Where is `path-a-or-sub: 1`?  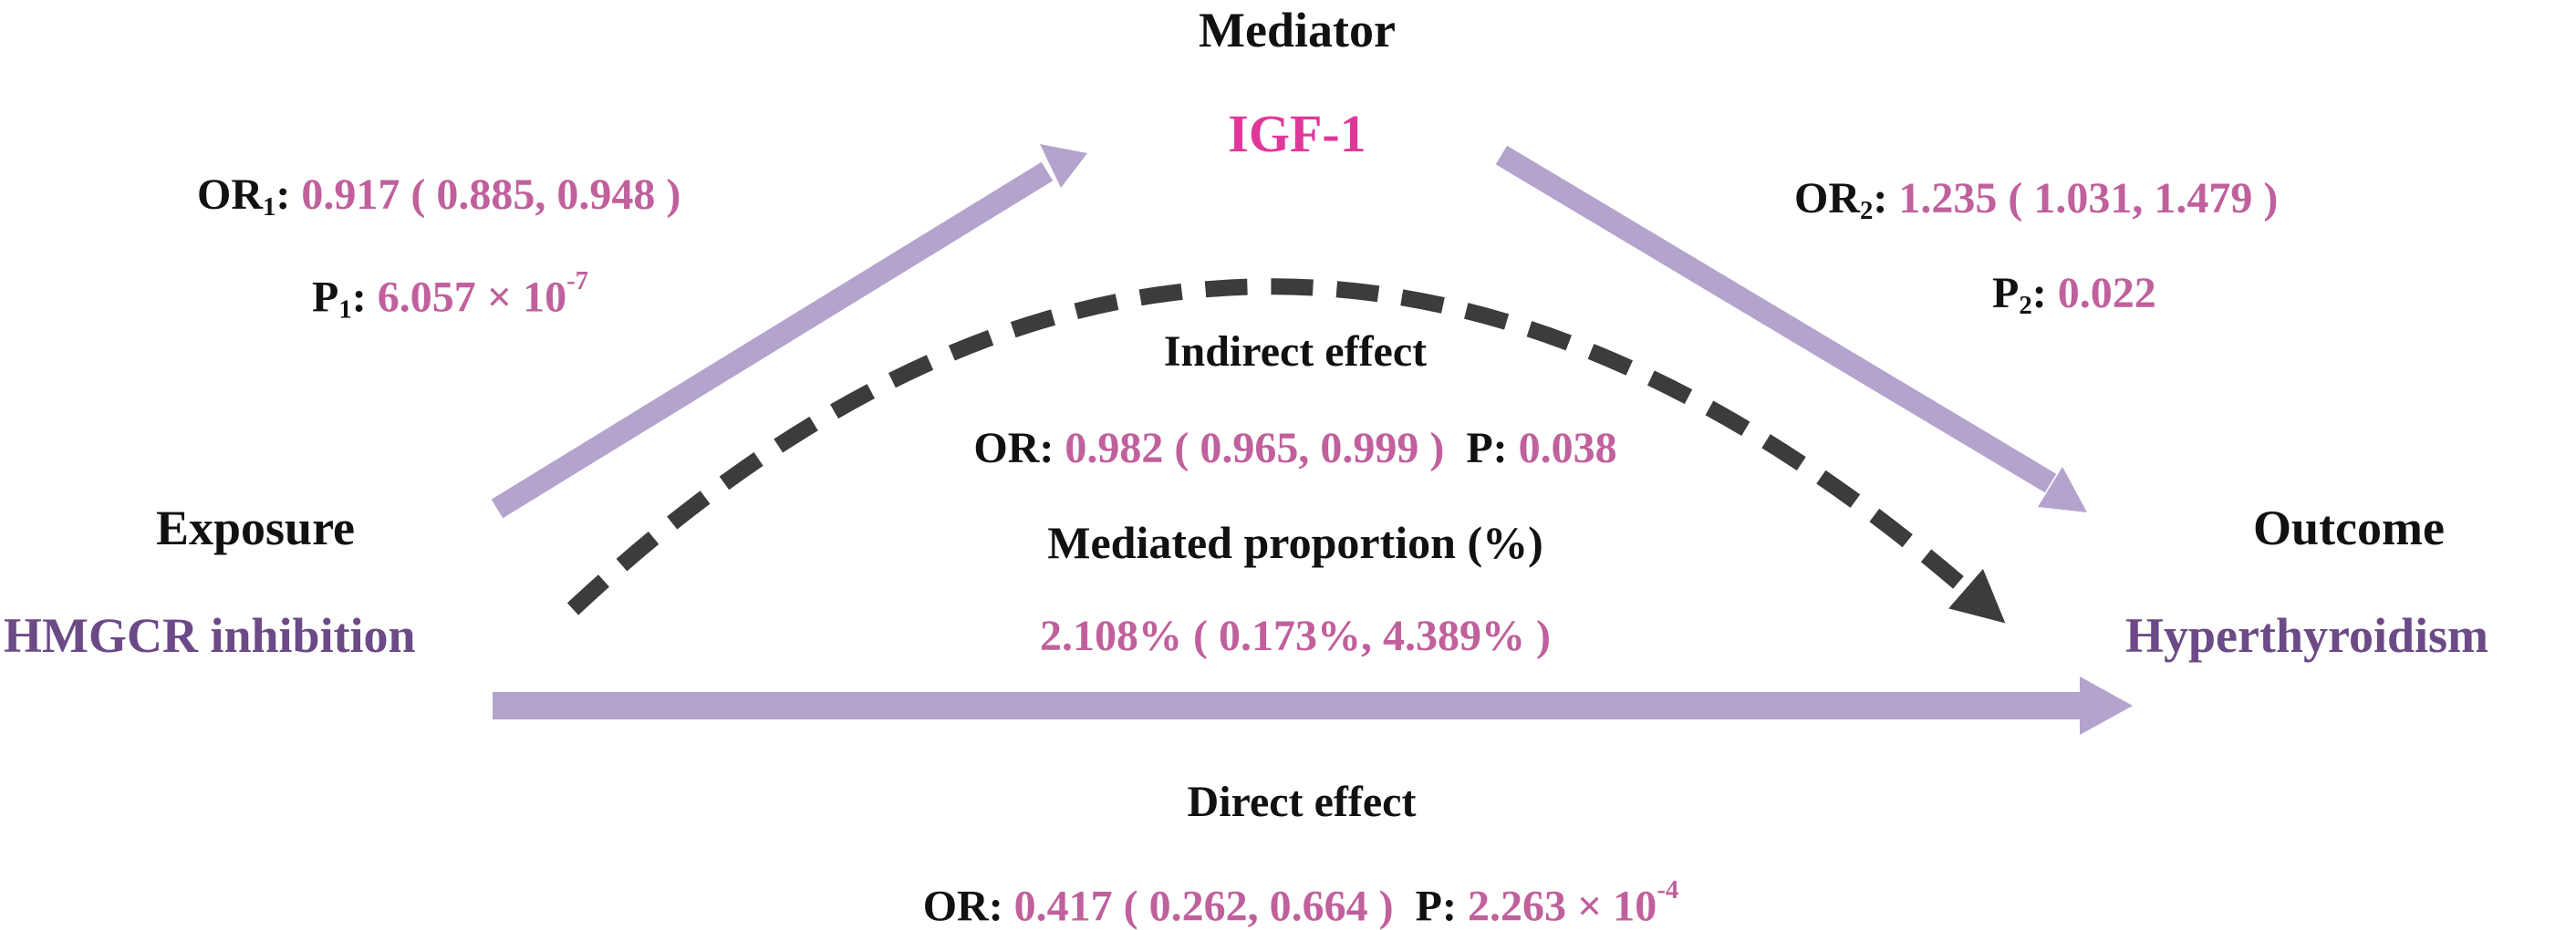
path-a-or-sub: 1 is located at coordinates (269, 207).